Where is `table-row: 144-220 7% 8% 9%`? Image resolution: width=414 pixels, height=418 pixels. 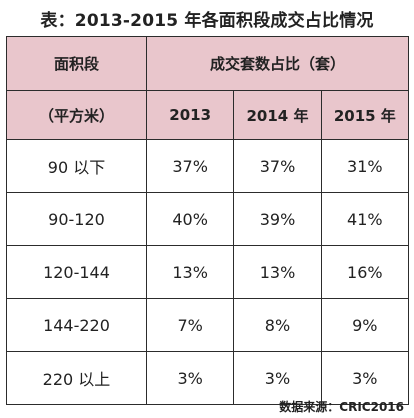 table-row: 144-220 7% 8% 9% is located at coordinates (208, 325).